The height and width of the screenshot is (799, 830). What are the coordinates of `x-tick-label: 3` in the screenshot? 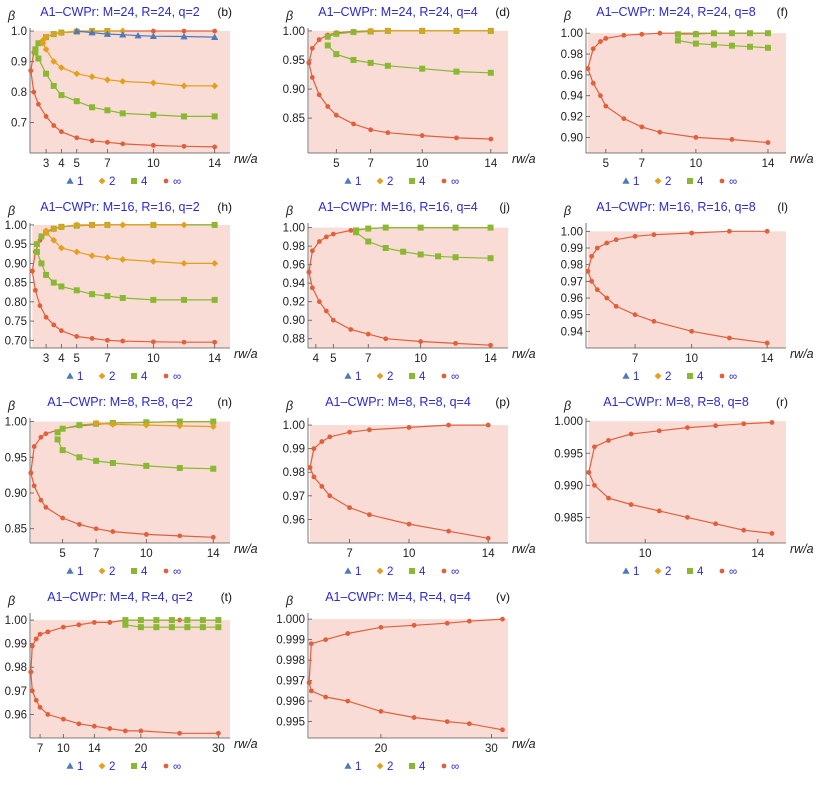 It's located at (46, 359).